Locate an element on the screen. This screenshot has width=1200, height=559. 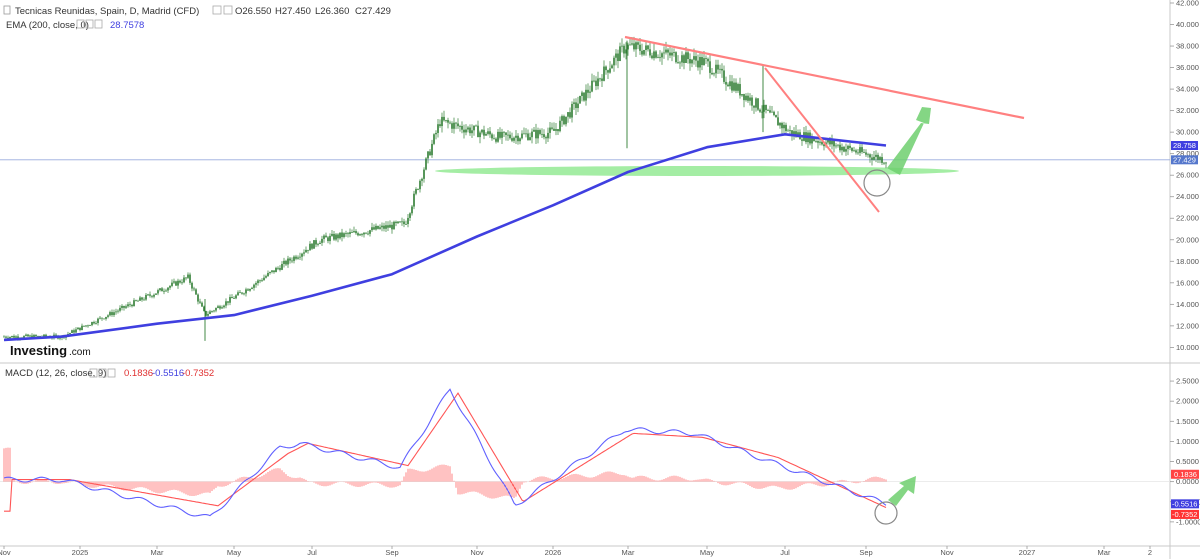
ohlc-close: C27.429 is located at coordinates (373, 11).